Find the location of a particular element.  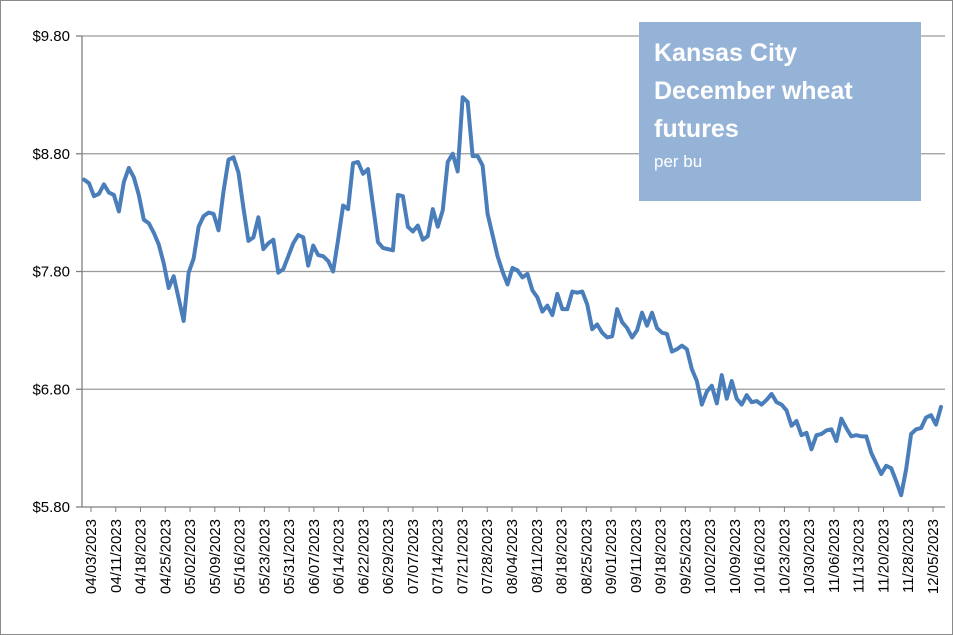

x-tick-label: 08/04/2023 is located at coordinates (512, 556).